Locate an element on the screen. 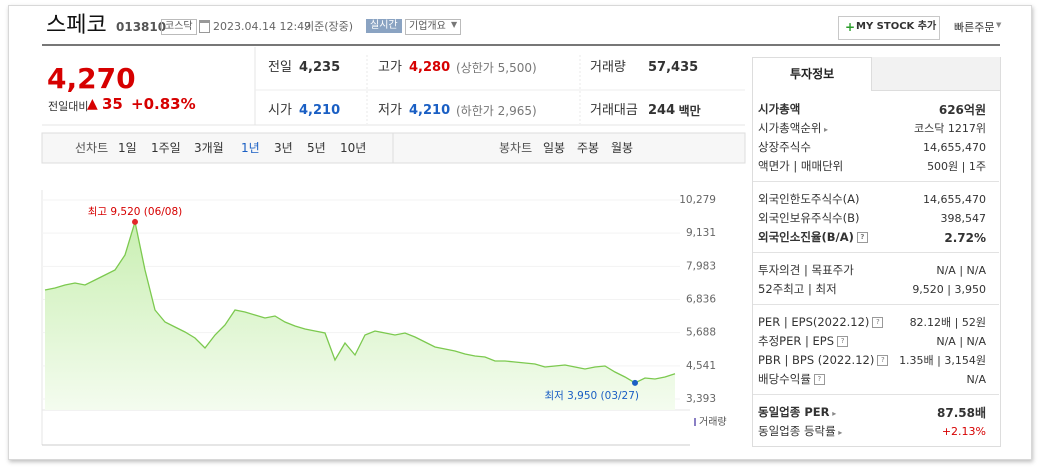 The width and height of the screenshot is (1042, 467). basis: 기준(장중) is located at coordinates (329, 26).